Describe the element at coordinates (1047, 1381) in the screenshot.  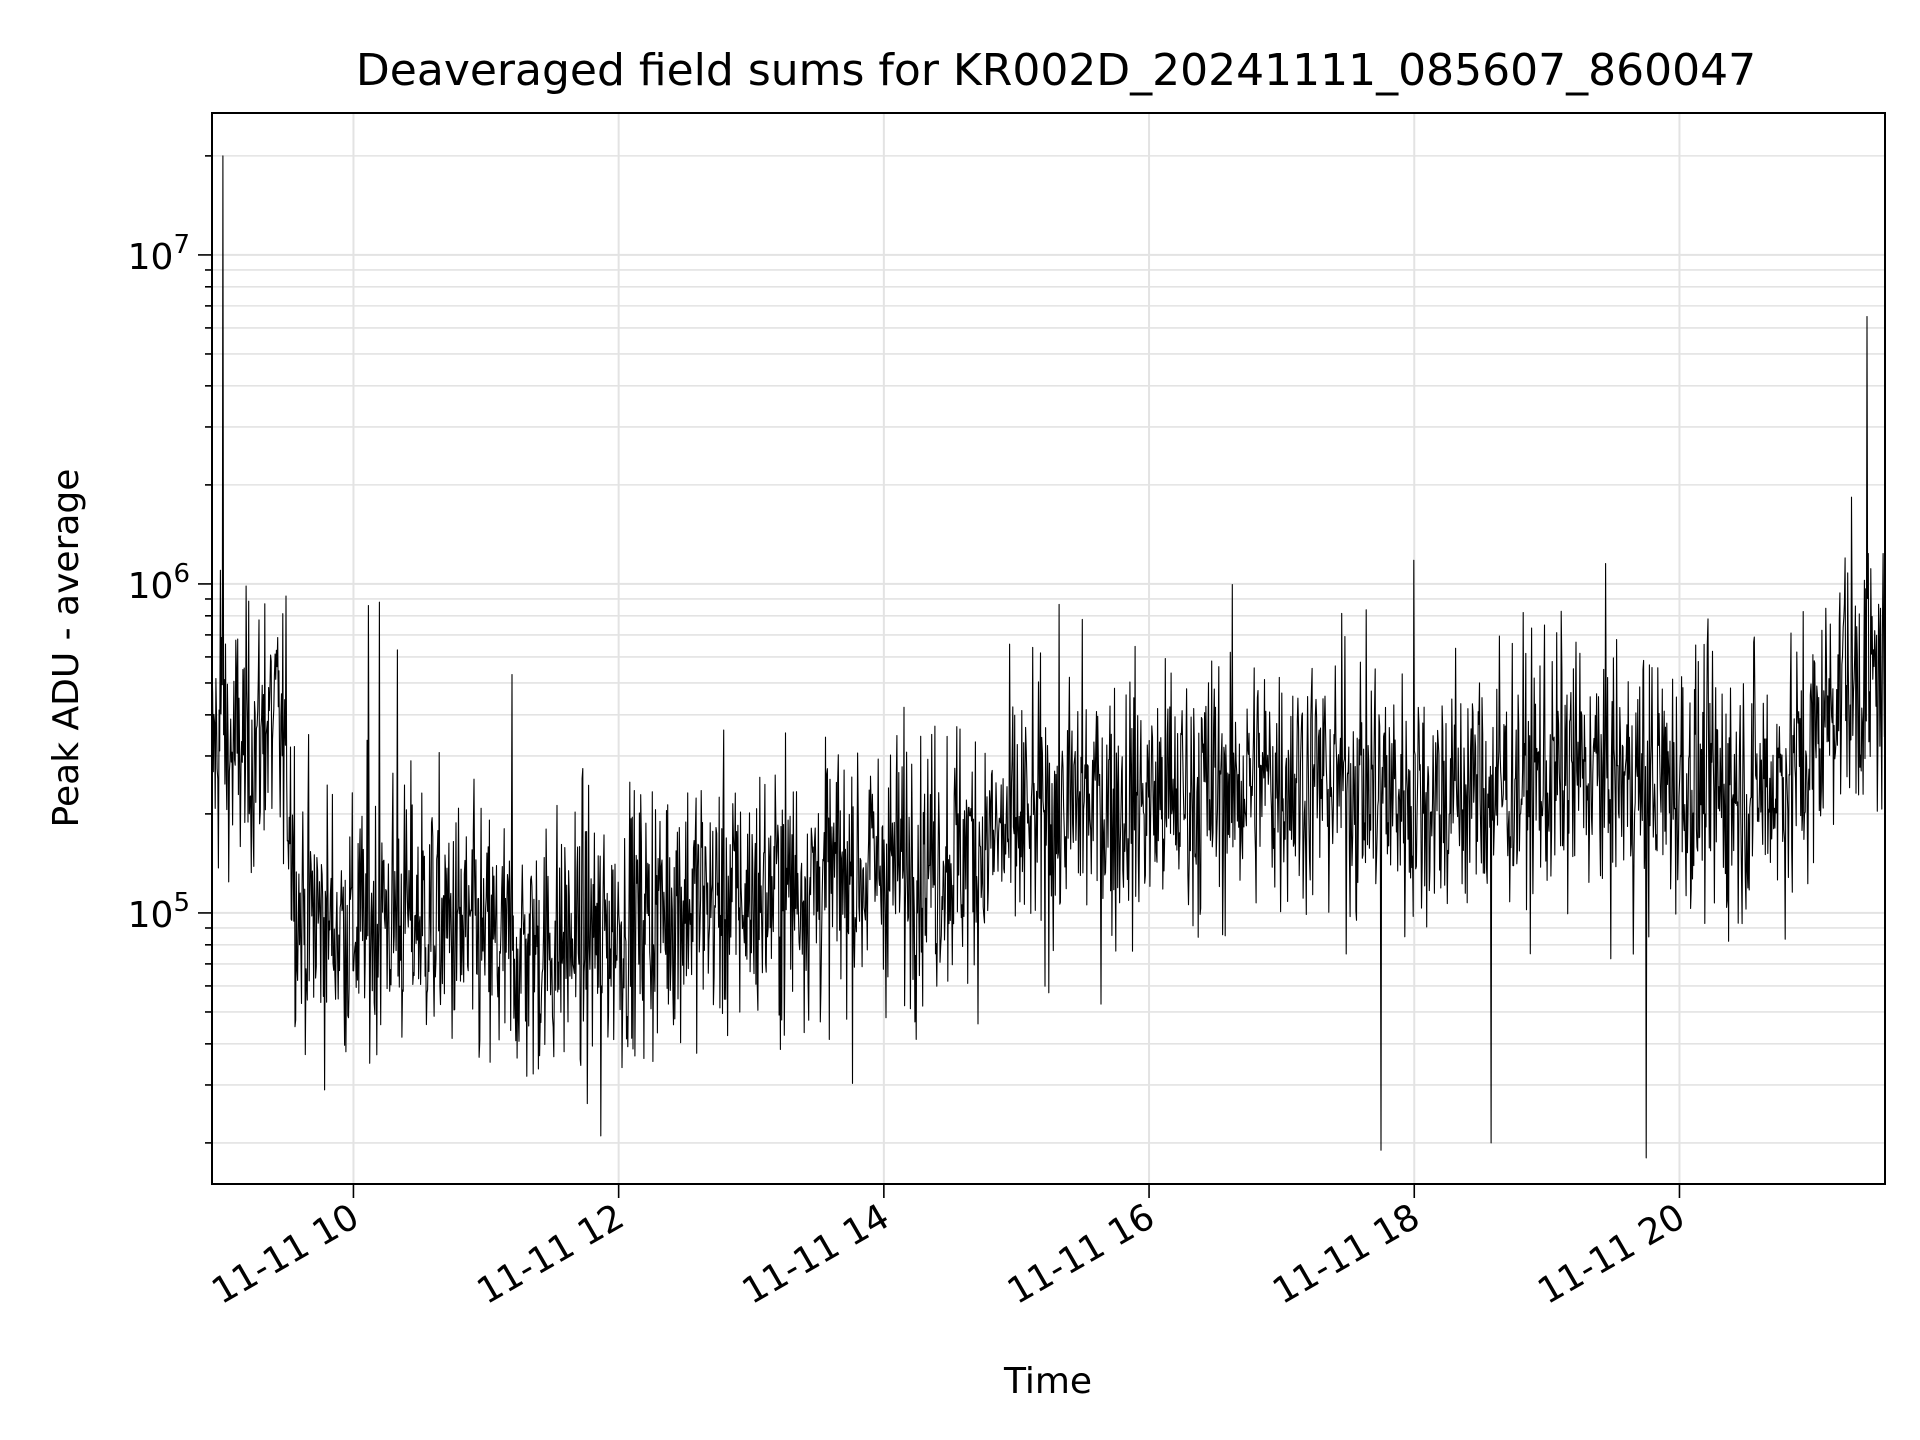
I see `x-axis-label: Time` at that location.